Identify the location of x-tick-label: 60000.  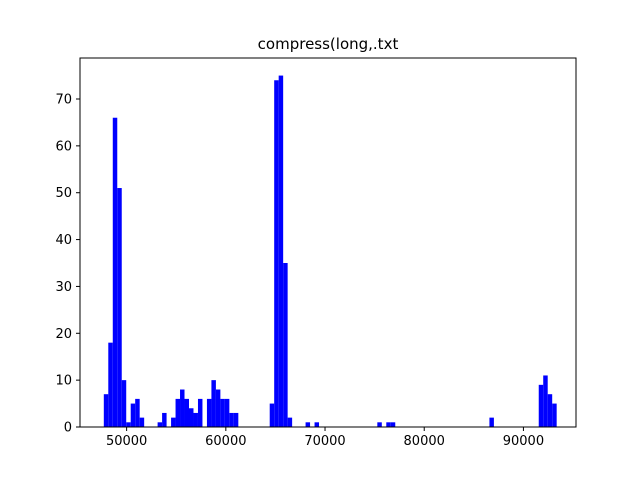
(225, 441).